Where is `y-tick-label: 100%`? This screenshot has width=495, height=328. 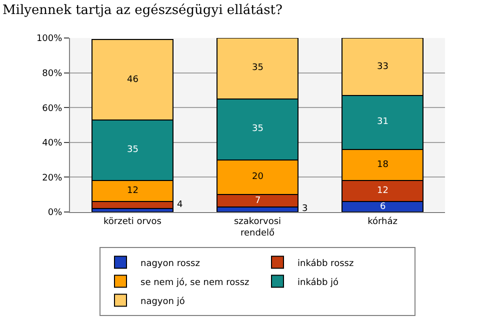
y-tick-label: 100% is located at coordinates (49, 39).